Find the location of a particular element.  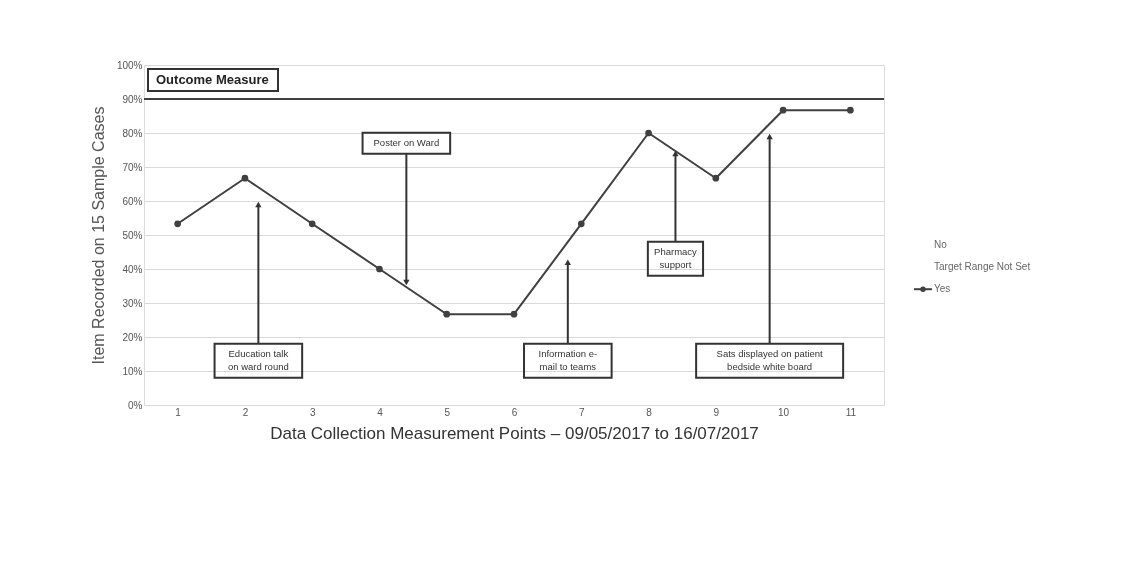

y-tick-label: 30% is located at coordinates (132, 303).